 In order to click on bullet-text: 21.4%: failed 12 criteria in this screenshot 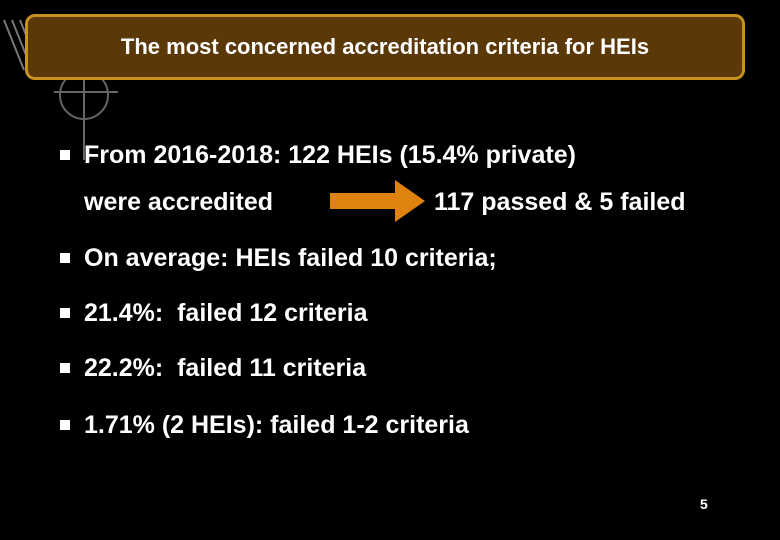, I will do `click(226, 313)`.